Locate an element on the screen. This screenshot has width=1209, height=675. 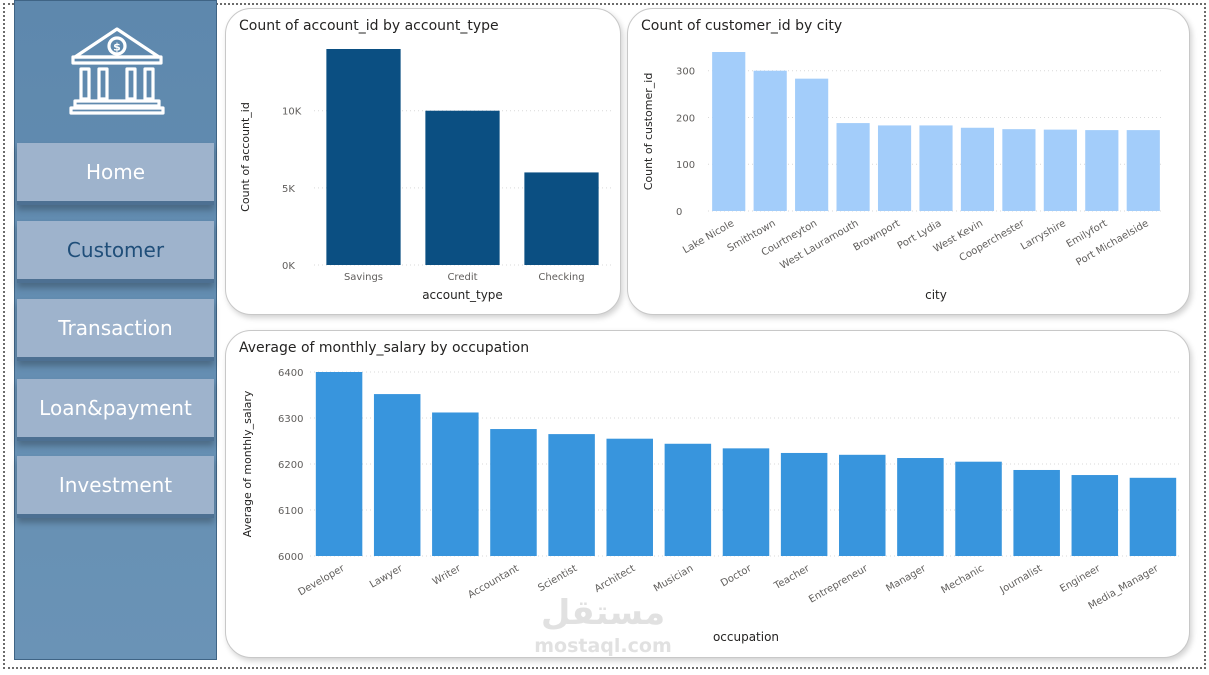
x-tick-label: Journalist is located at coordinates (1021, 579).